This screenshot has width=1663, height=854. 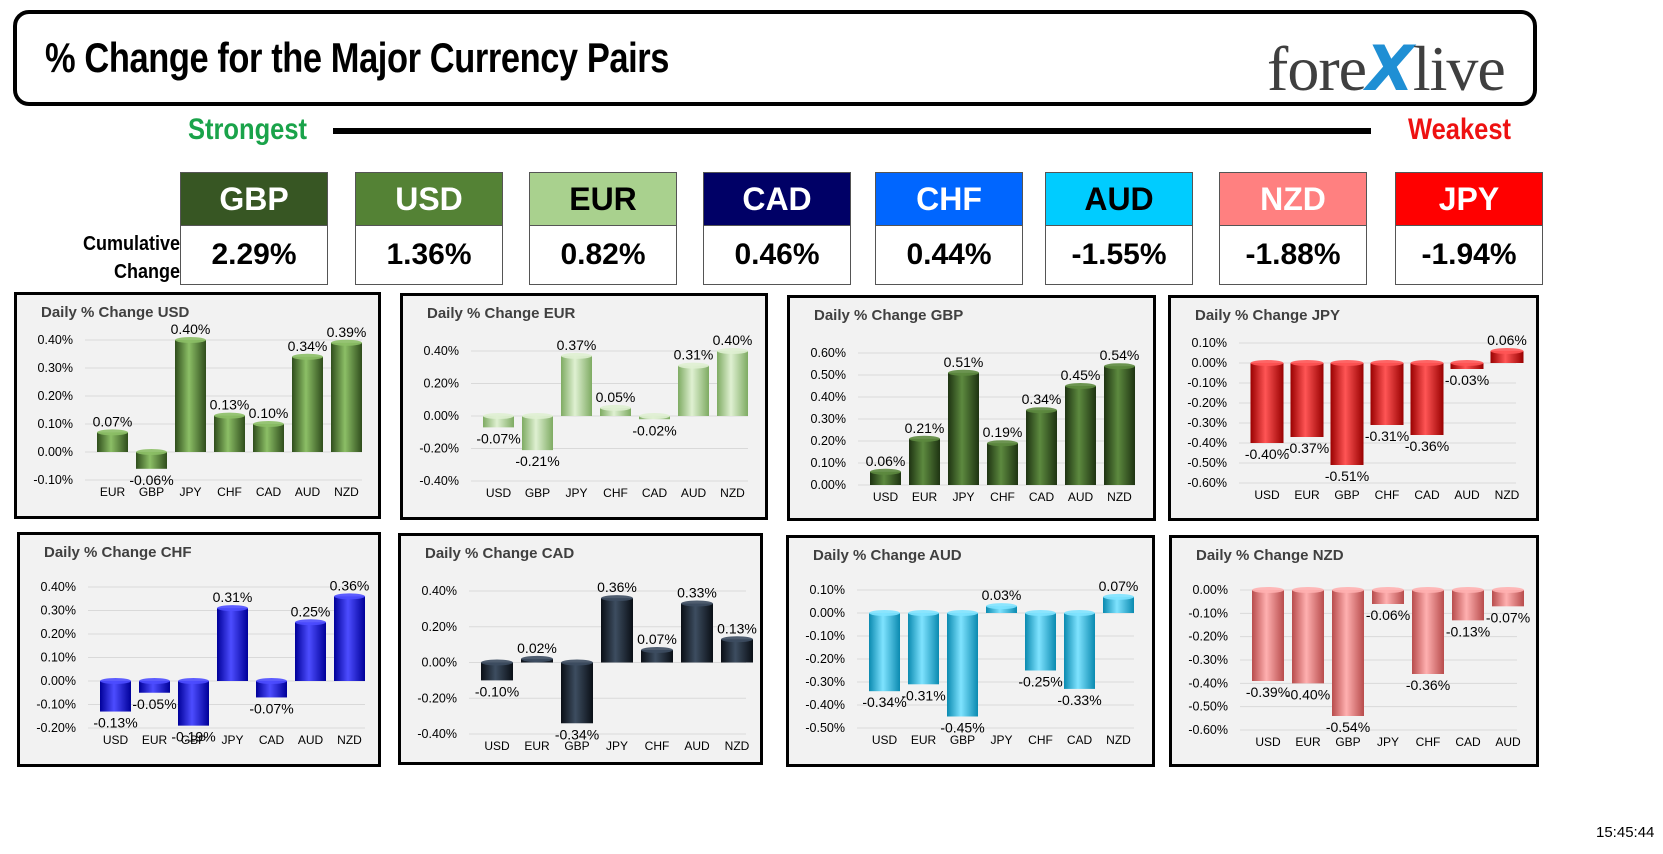 I want to click on data-label: -0.02%, so click(x=654, y=430).